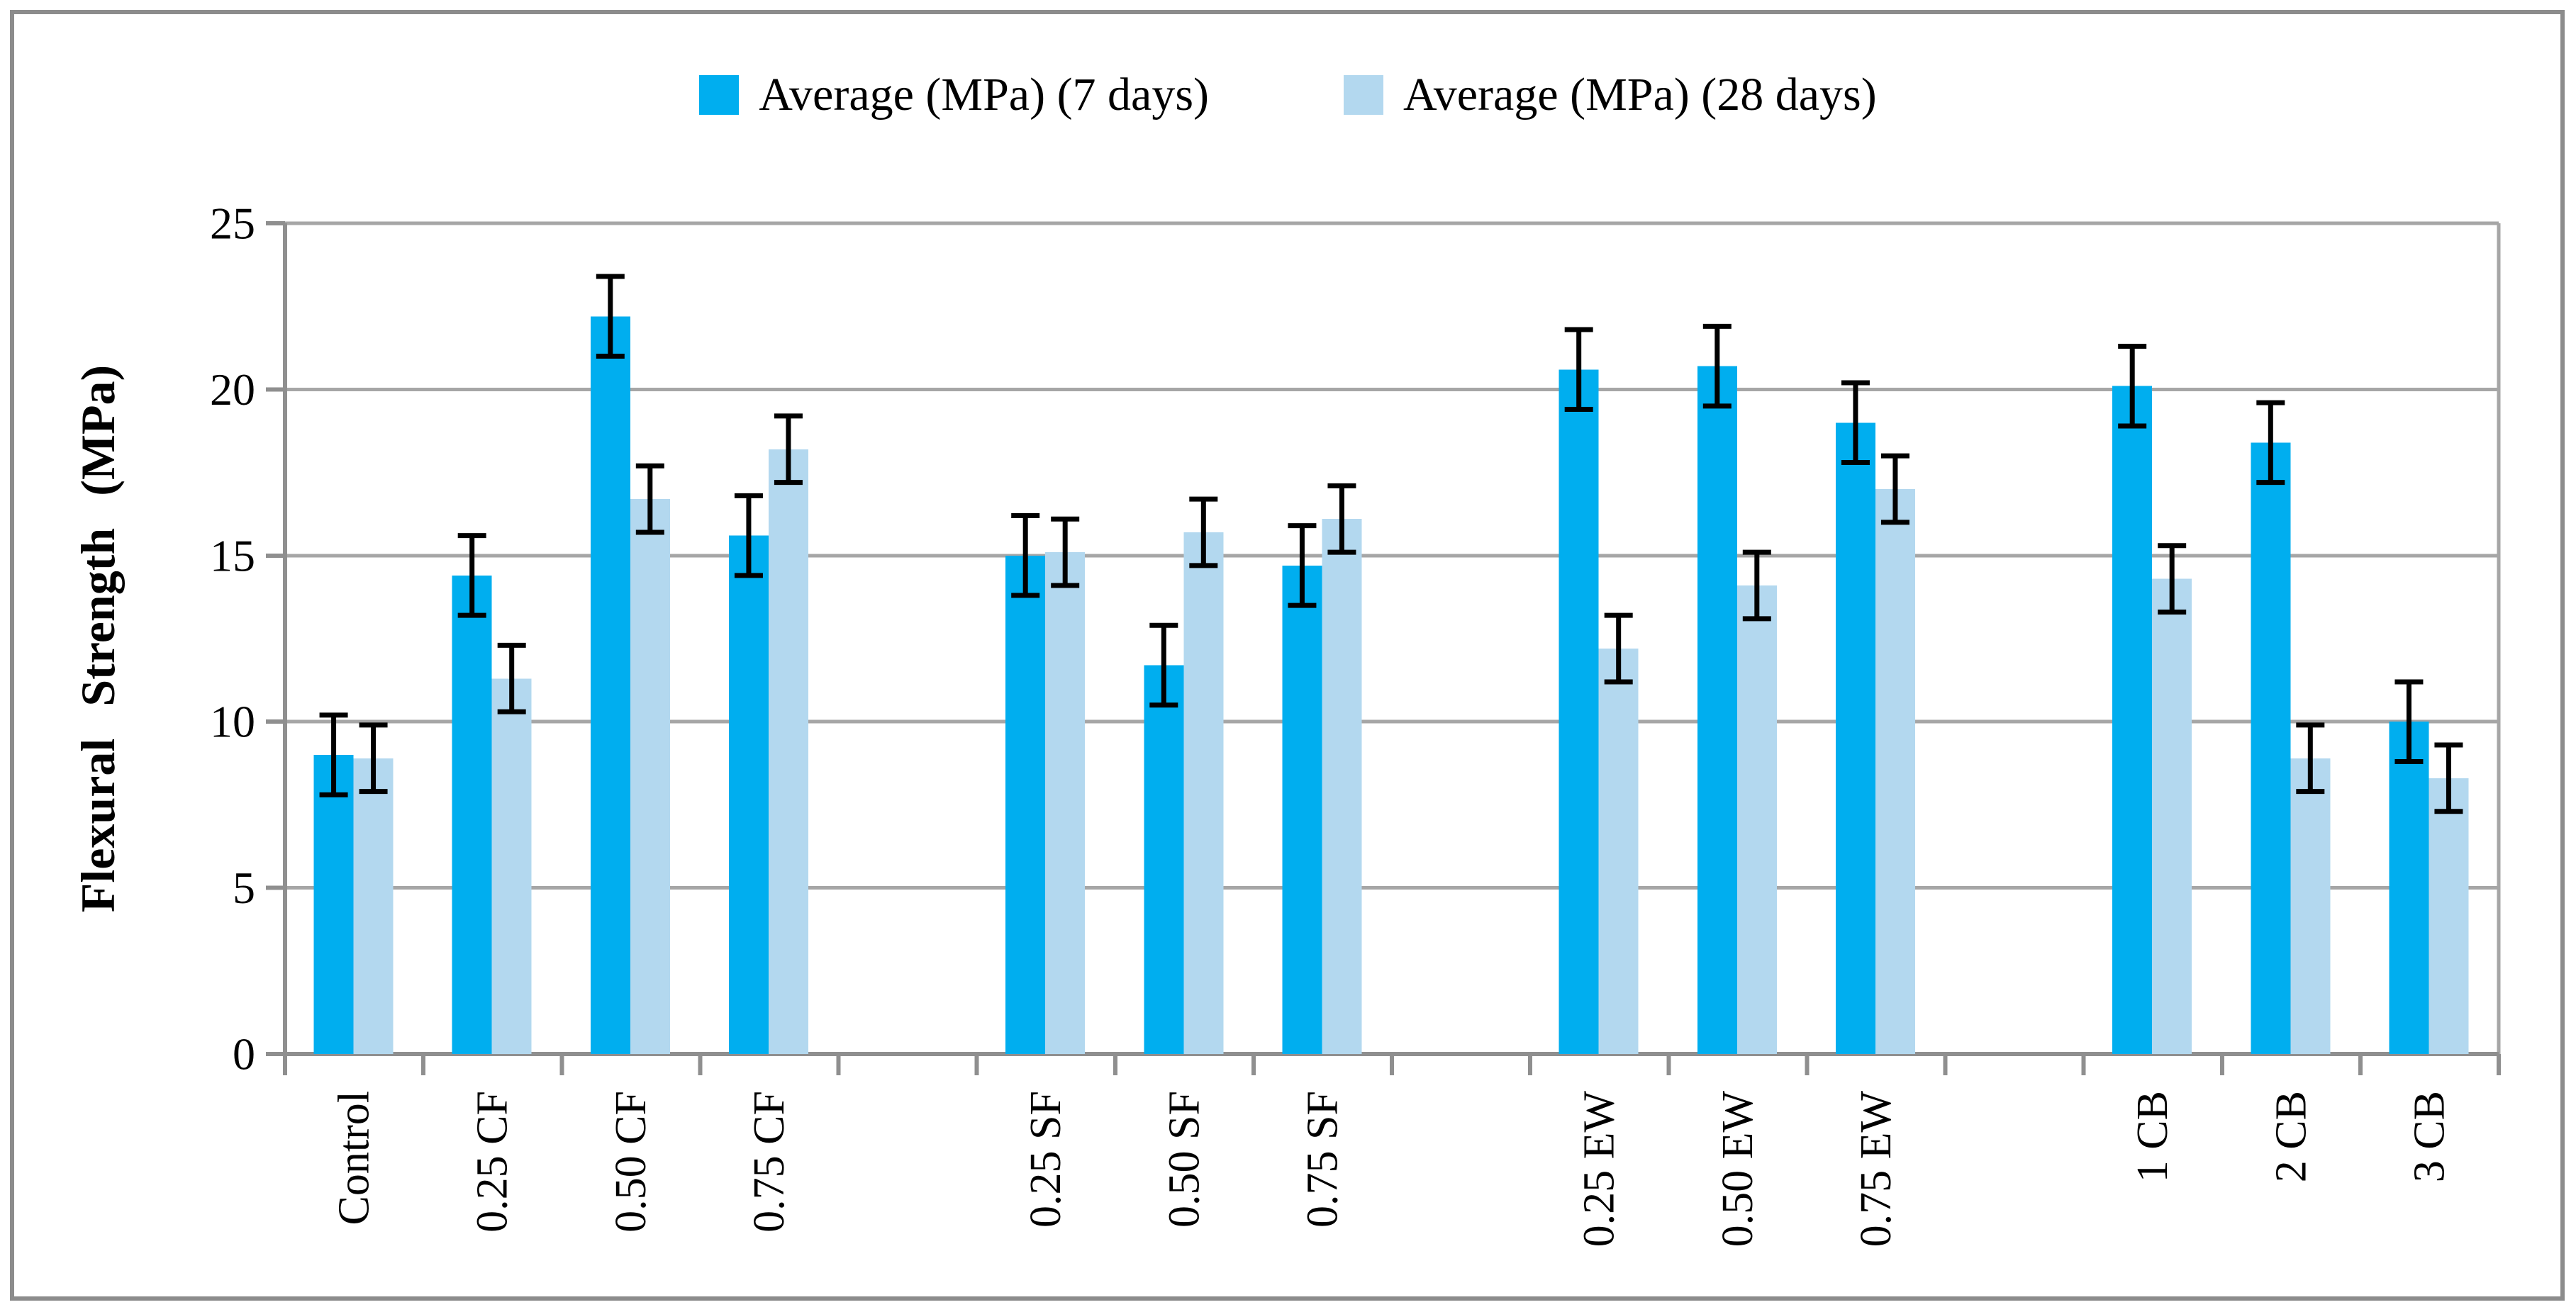  What do you see at coordinates (2291, 1136) in the screenshot?
I see `x-tick-label-2-CB: 2 CB` at bounding box center [2291, 1136].